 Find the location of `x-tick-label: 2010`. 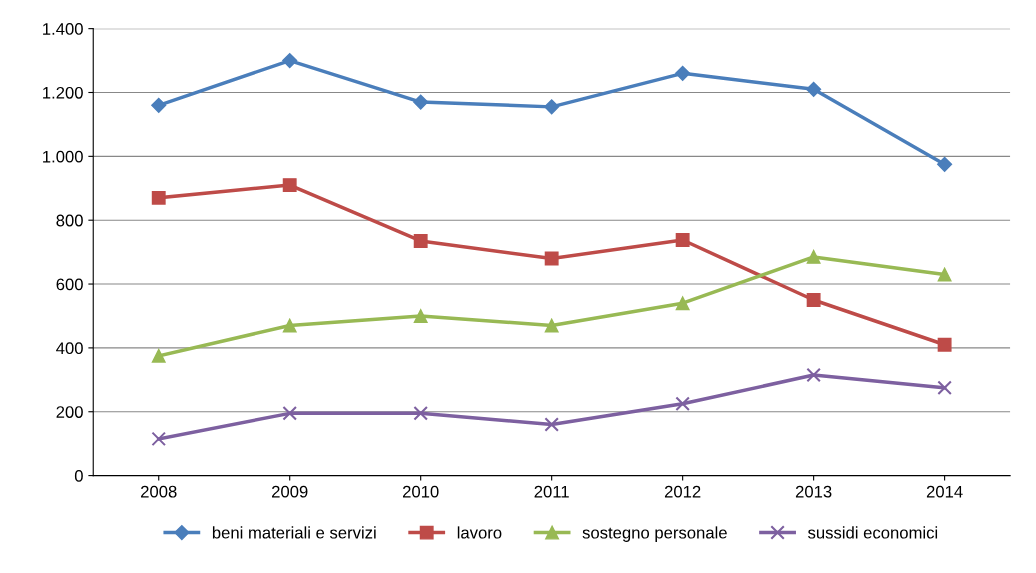

x-tick-label: 2010 is located at coordinates (420, 491).